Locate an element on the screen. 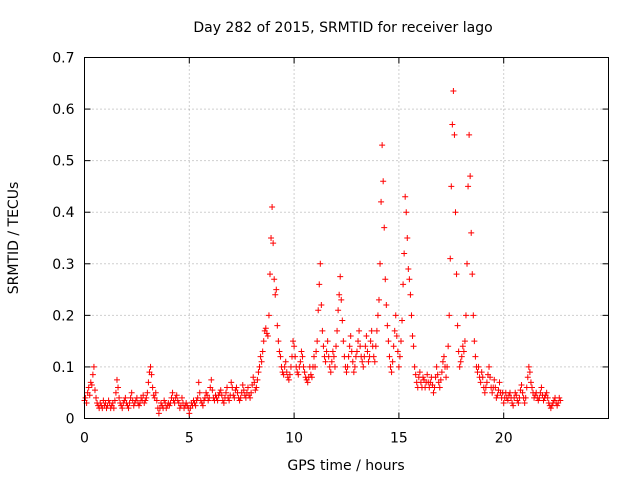 Image resolution: width=640 pixels, height=480 pixels. x-tick-labels: 0 5 10 15 20 is located at coordinates (296, 439).